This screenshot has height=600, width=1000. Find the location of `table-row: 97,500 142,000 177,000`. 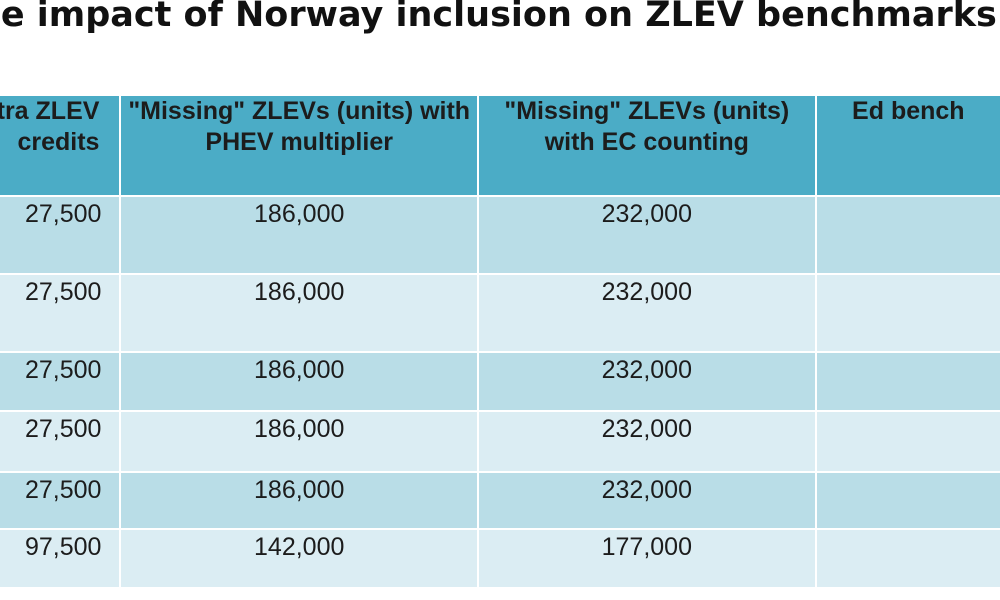

table-row: 97,500 142,000 177,000 is located at coordinates (500, 557).